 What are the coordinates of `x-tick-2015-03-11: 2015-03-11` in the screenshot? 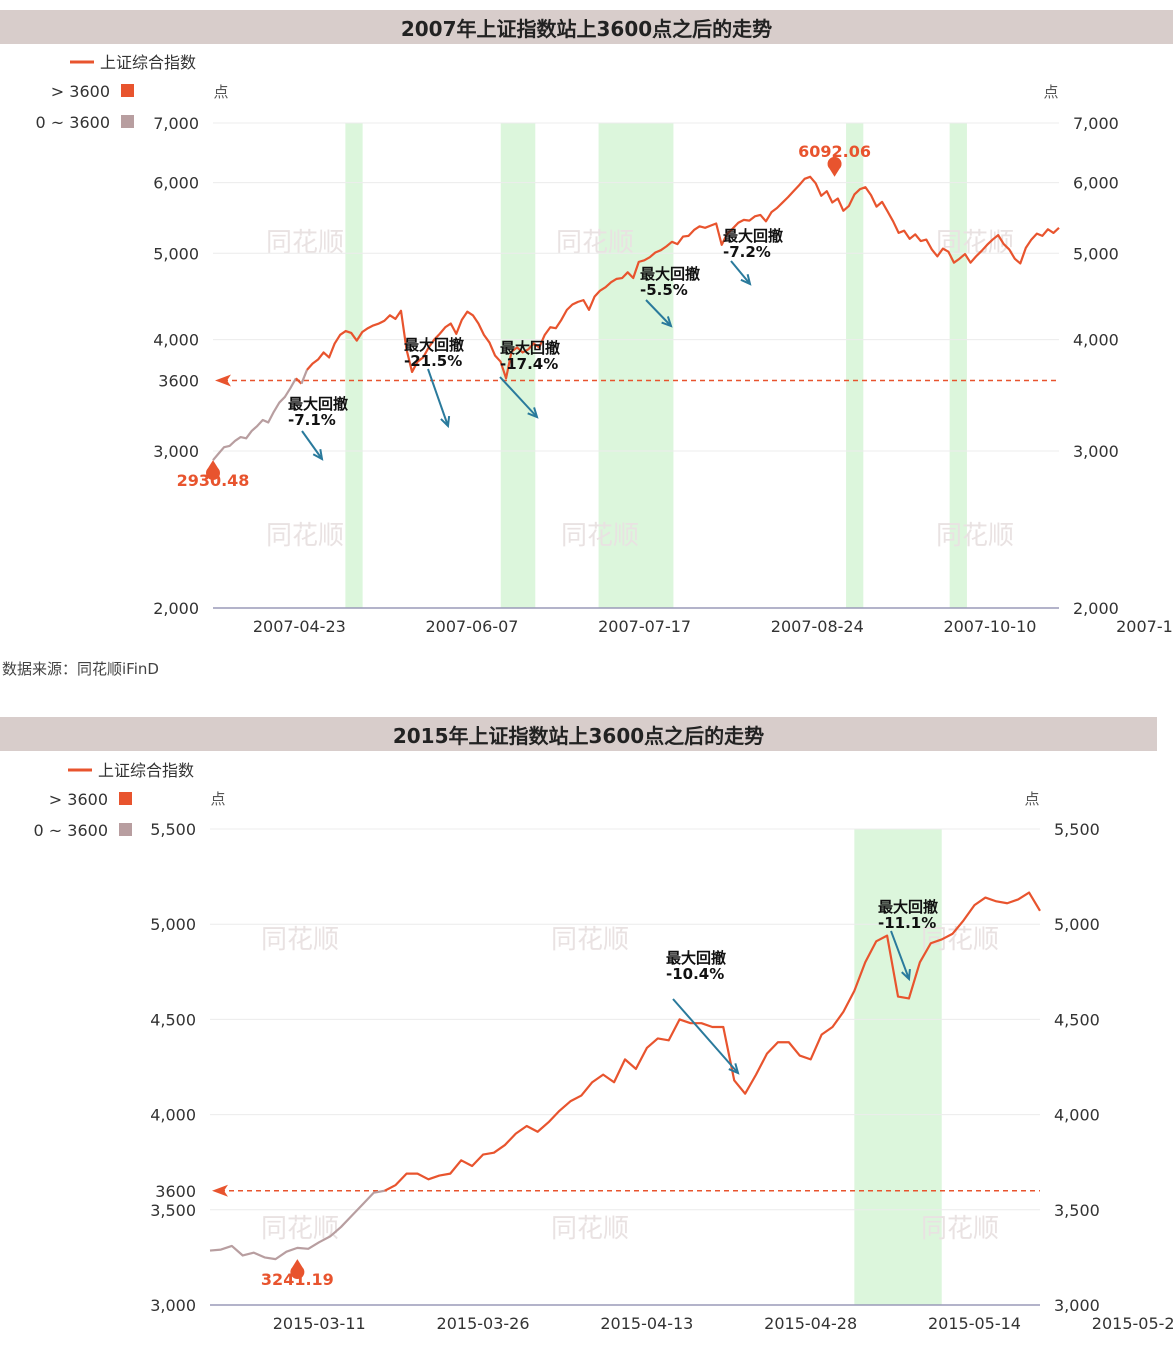 It's located at (319, 1323).